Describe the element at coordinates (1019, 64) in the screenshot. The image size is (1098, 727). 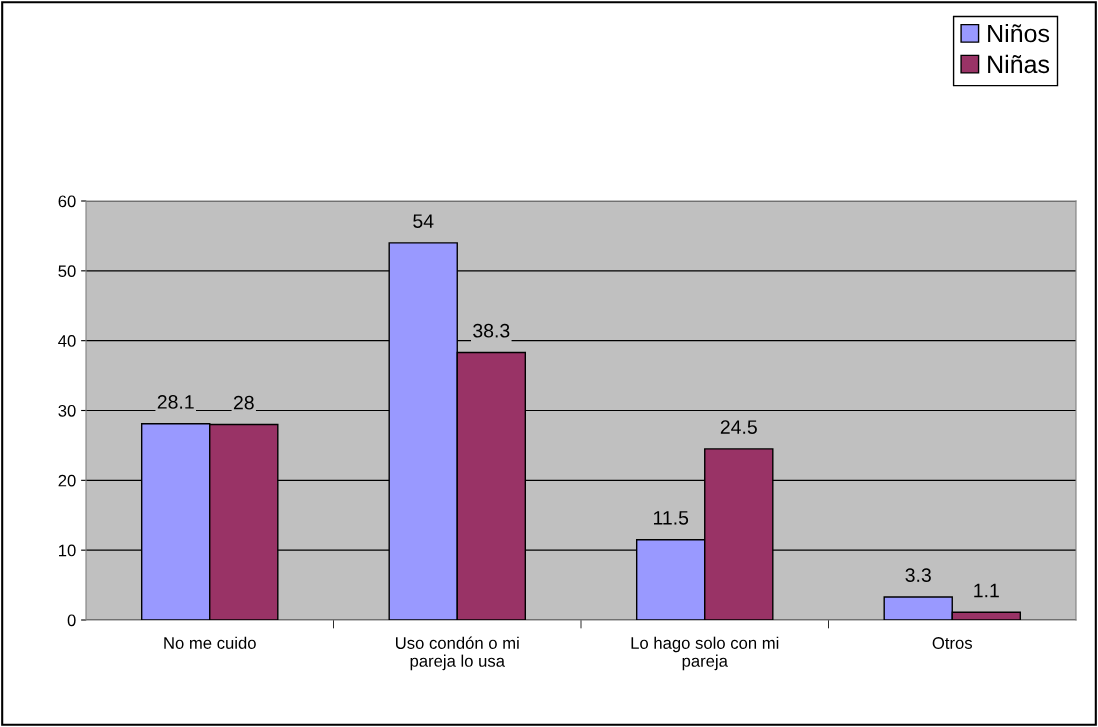
I see `legend-label: Niñas` at that location.